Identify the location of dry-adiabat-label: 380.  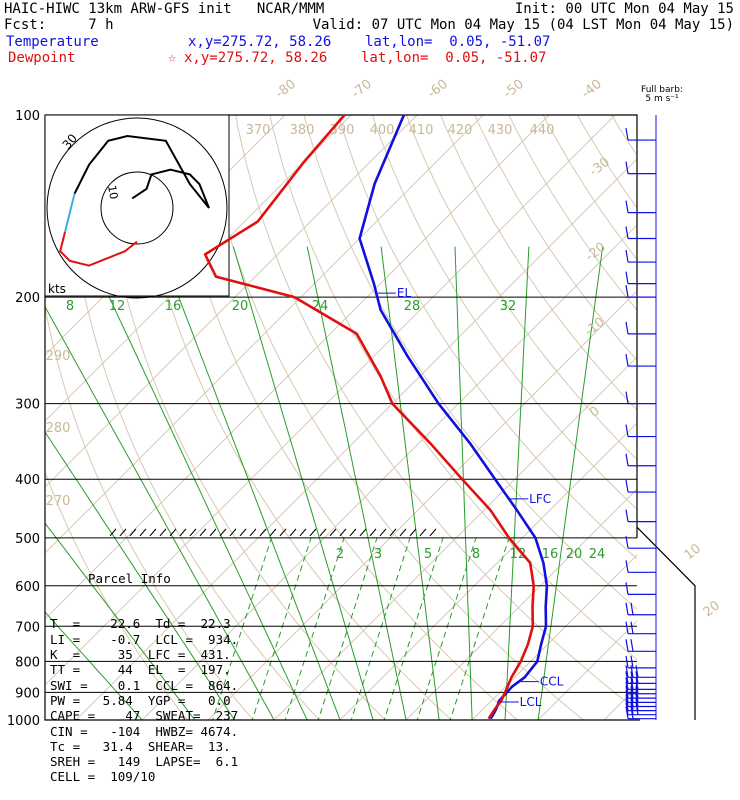
(302, 130).